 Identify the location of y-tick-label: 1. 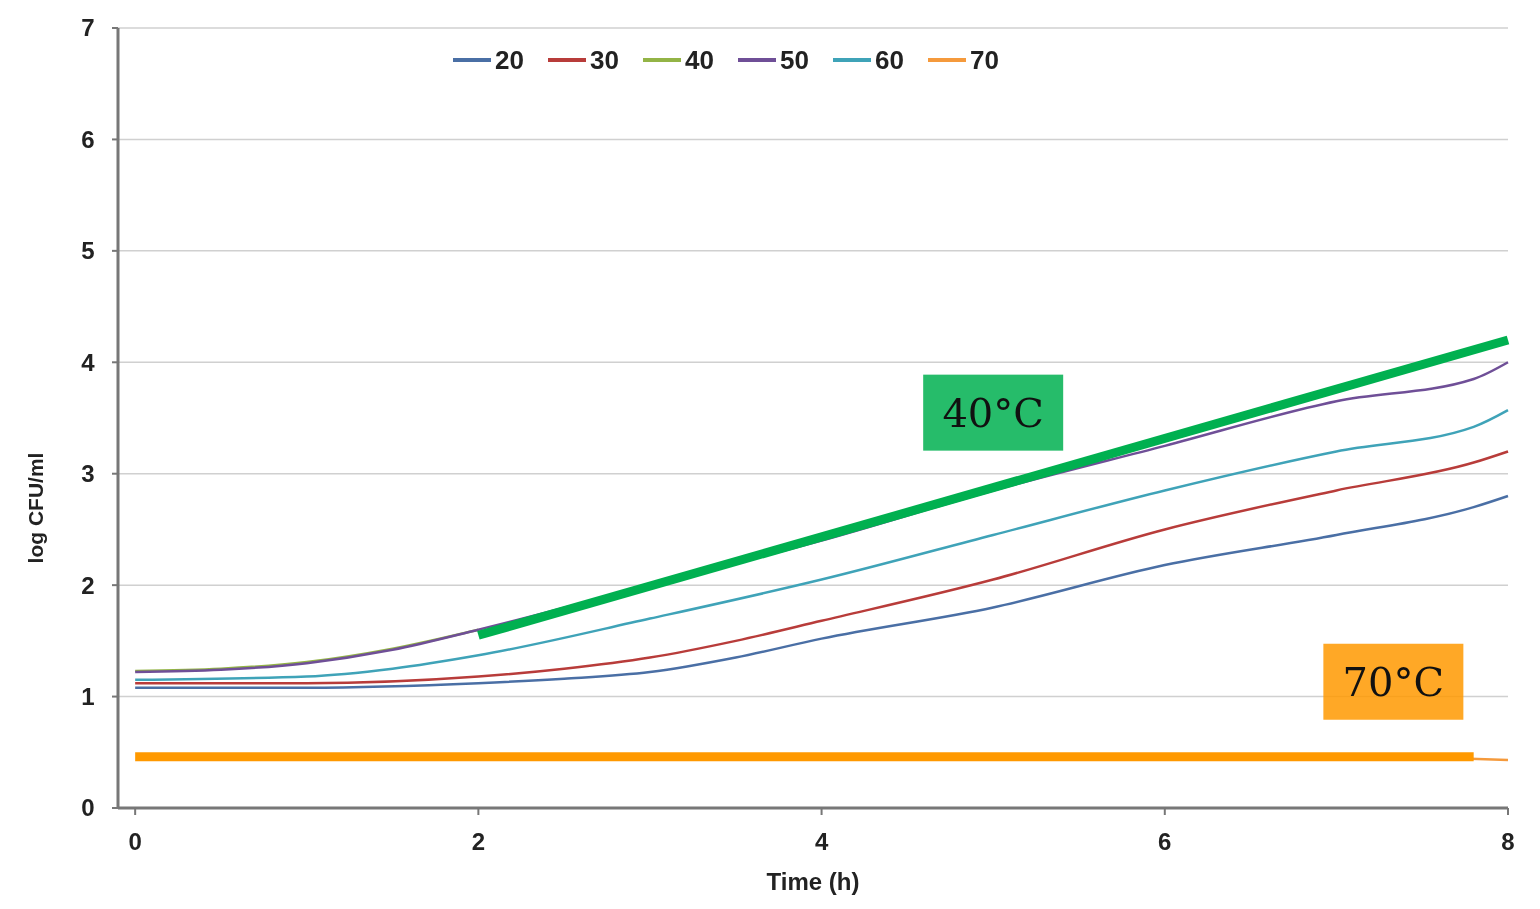
(88, 696).